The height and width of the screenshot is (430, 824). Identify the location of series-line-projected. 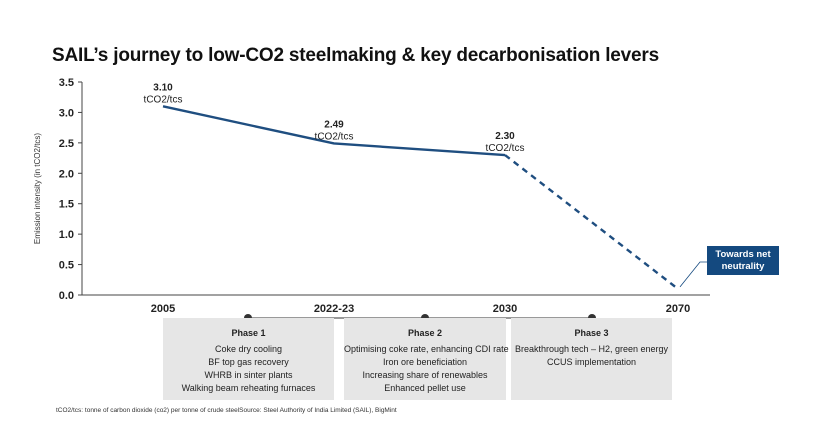
(591, 222).